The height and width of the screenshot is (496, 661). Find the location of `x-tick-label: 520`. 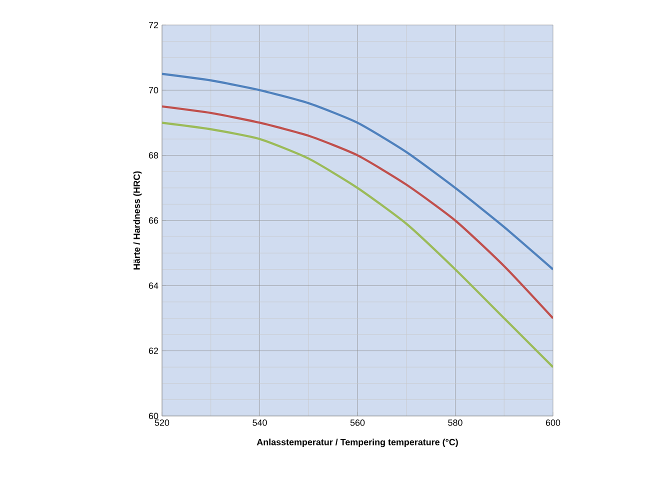

x-tick-label: 520 is located at coordinates (162, 423).